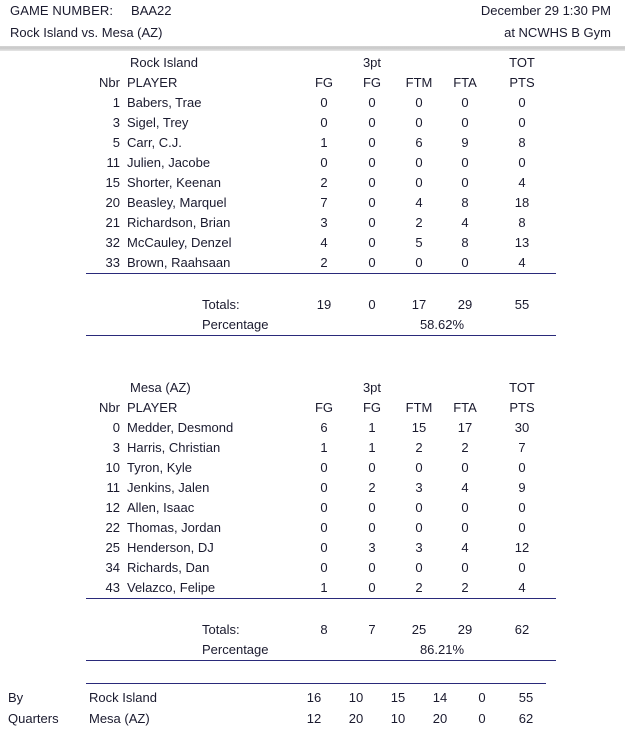  Describe the element at coordinates (419, 82) in the screenshot. I see `column-header-ftm: FTM` at that location.